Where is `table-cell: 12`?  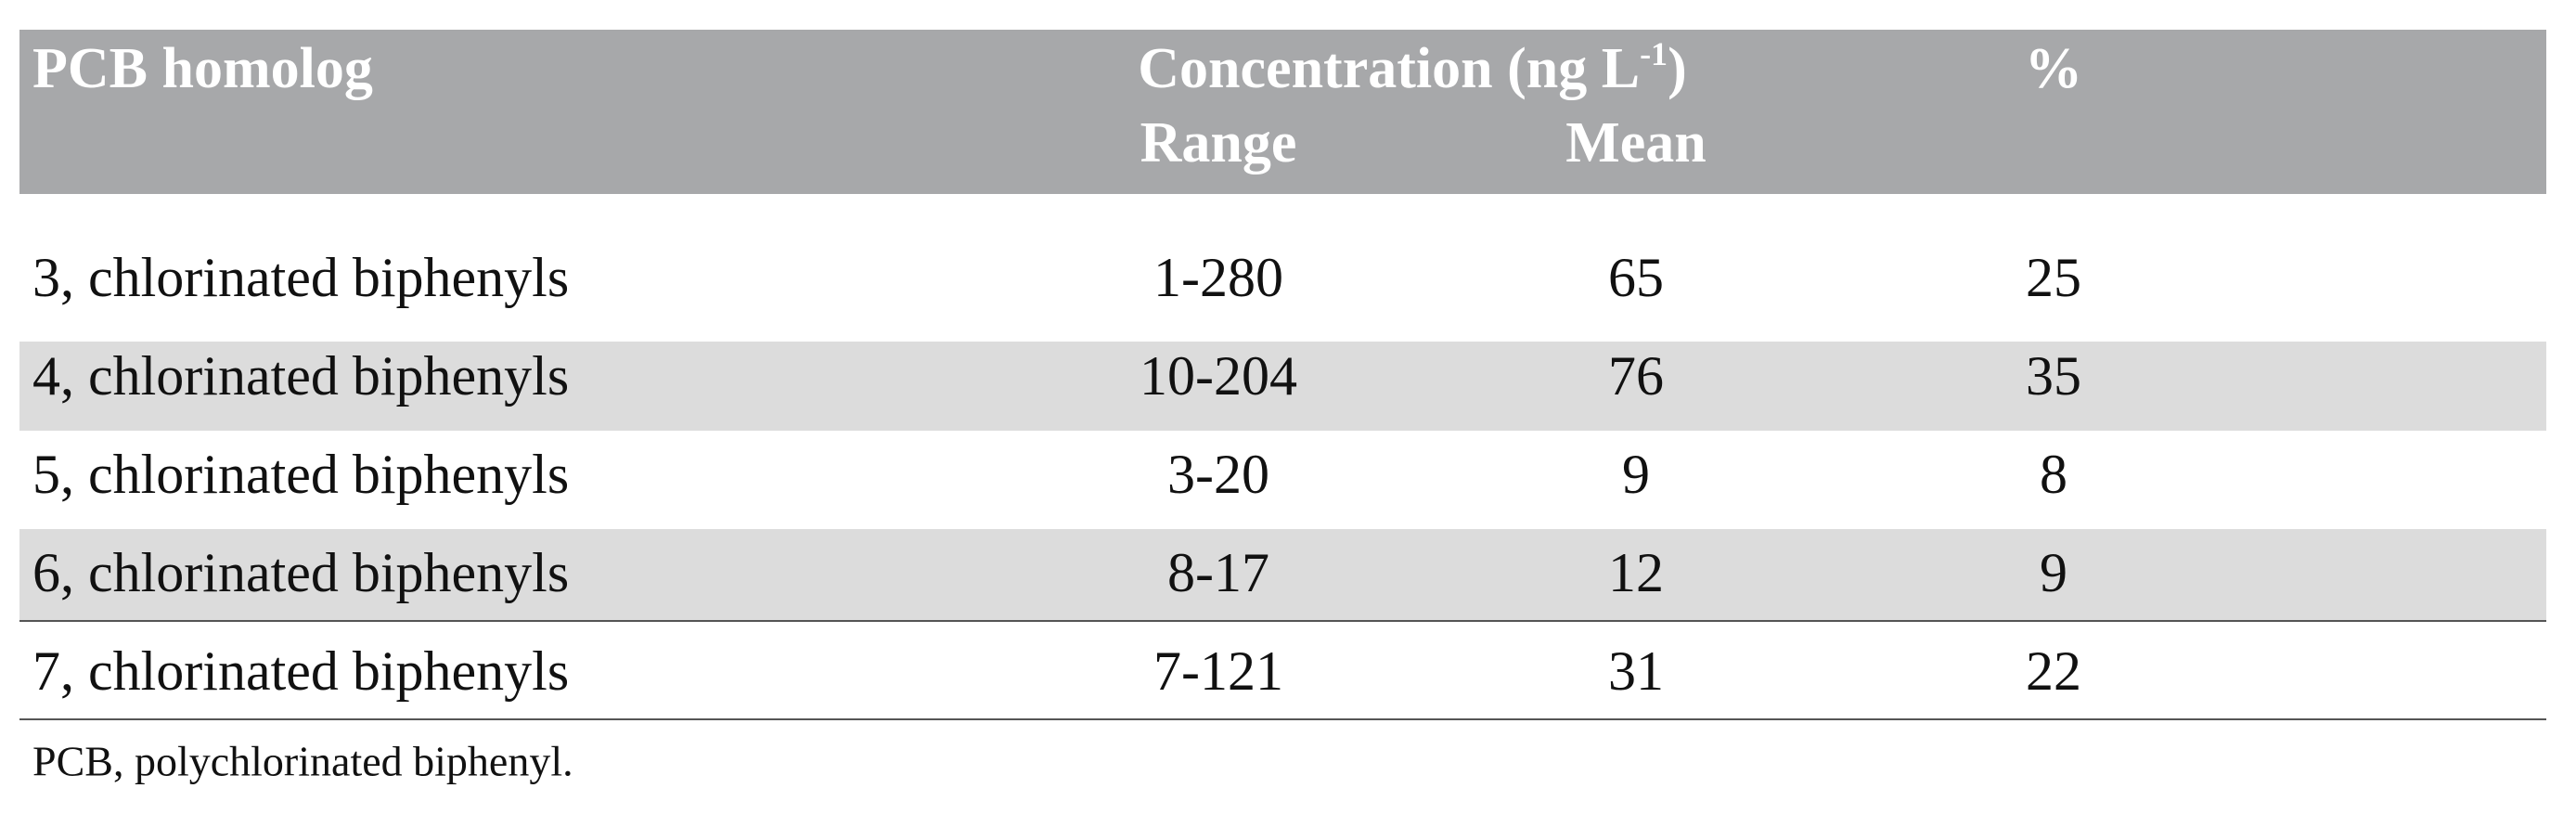 table-cell: 12 is located at coordinates (1636, 572).